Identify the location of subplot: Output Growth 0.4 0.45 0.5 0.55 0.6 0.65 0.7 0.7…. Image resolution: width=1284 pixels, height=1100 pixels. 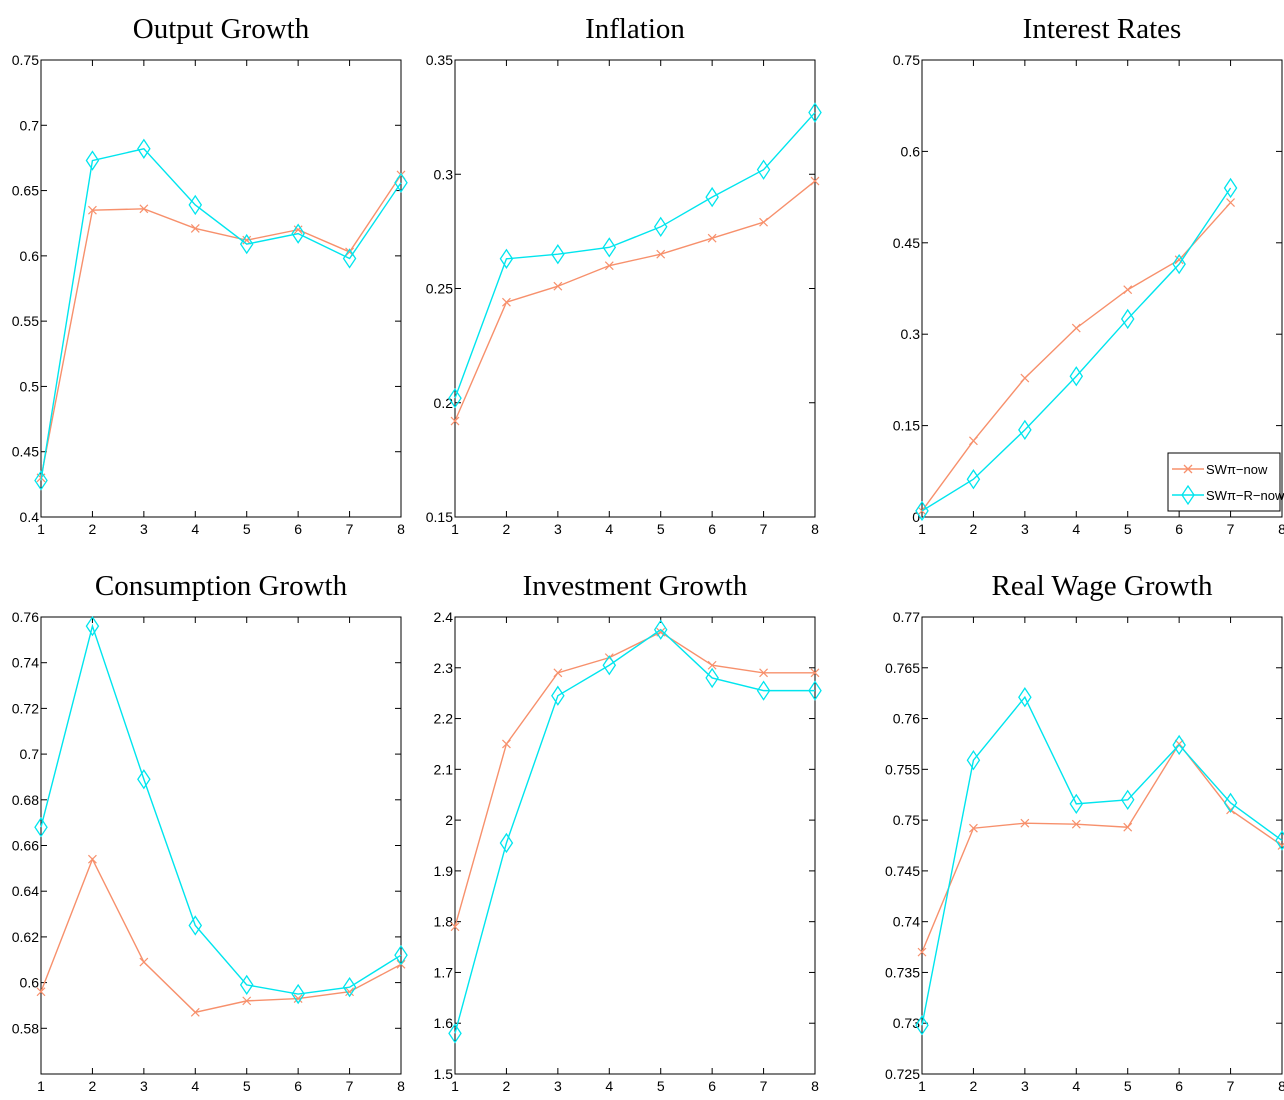
(210, 275).